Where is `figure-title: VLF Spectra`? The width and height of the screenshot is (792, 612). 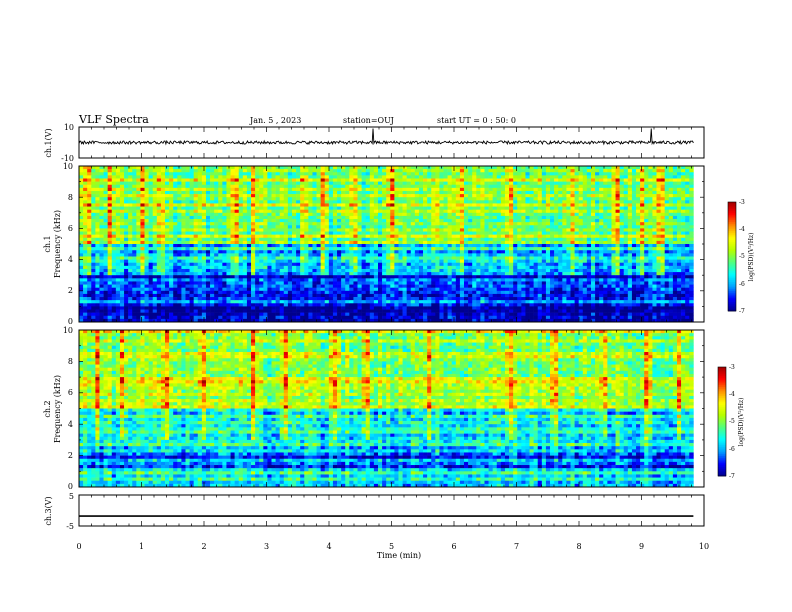 figure-title: VLF Spectra is located at coordinates (113, 119).